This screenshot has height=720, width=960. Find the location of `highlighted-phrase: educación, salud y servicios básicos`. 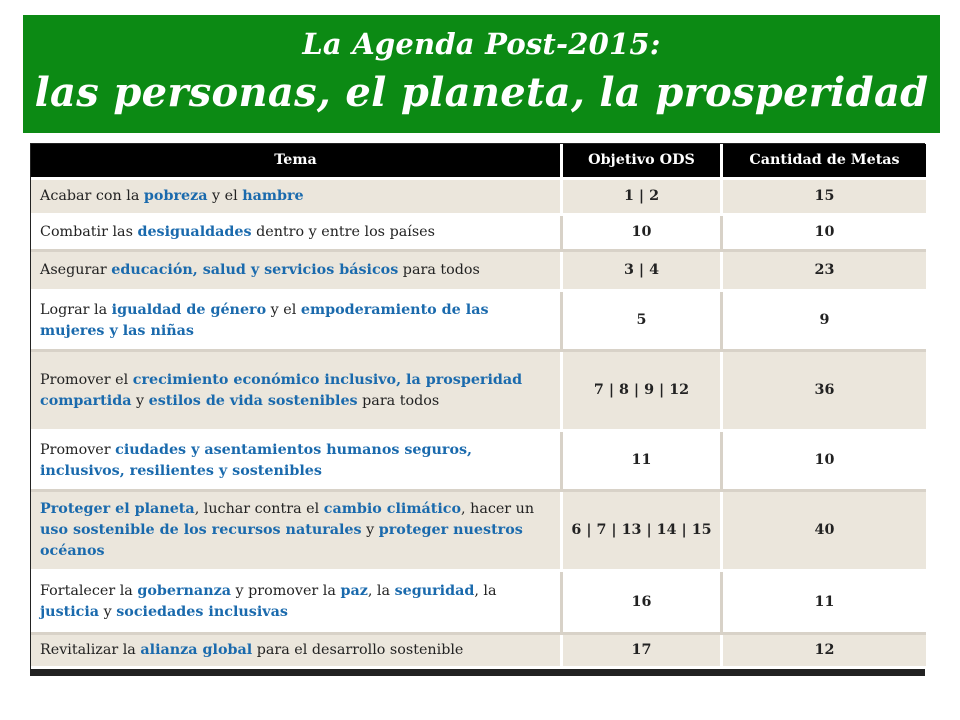

highlighted-phrase: educación, salud y servicios básicos is located at coordinates (255, 270).